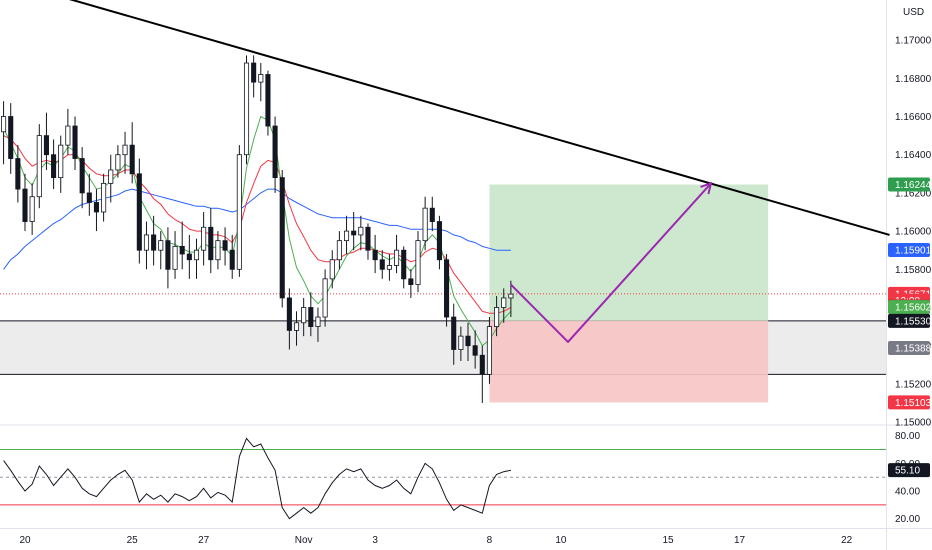 This screenshot has width=932, height=550. What do you see at coordinates (133, 540) in the screenshot?
I see `date-tick-label: 25` at bounding box center [133, 540].